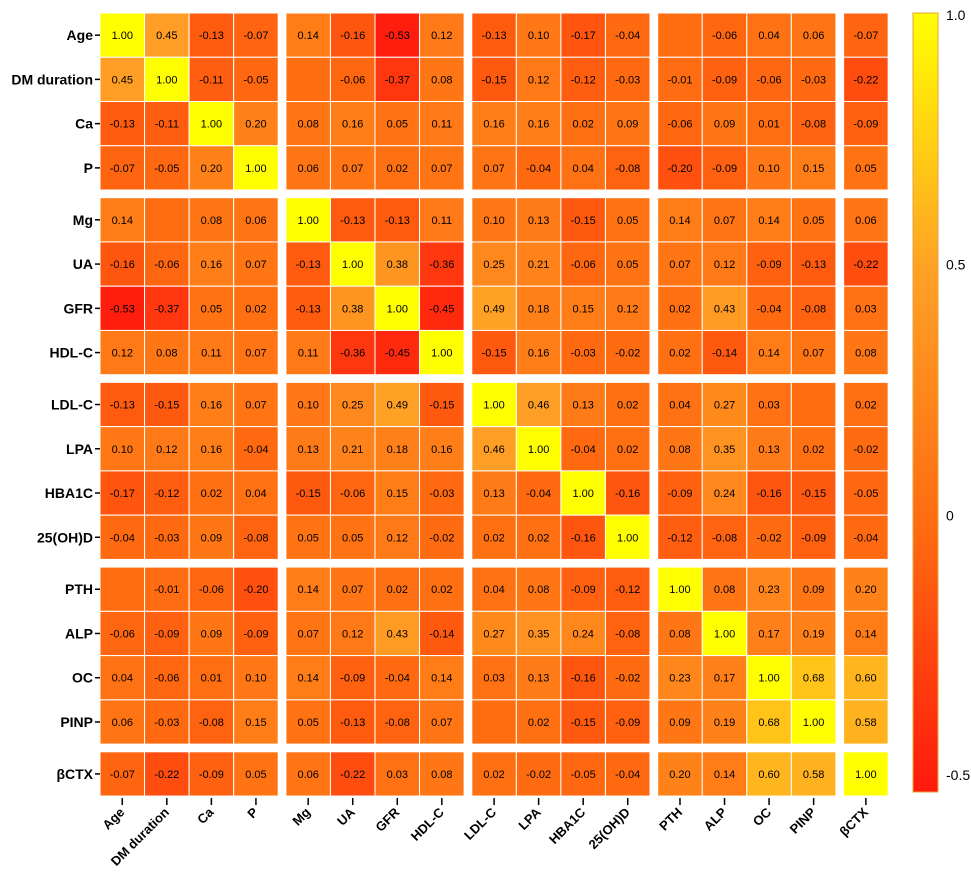 The image size is (971, 887). What do you see at coordinates (428, 824) in the screenshot?
I see `x-tick-label: HDL-C` at bounding box center [428, 824].